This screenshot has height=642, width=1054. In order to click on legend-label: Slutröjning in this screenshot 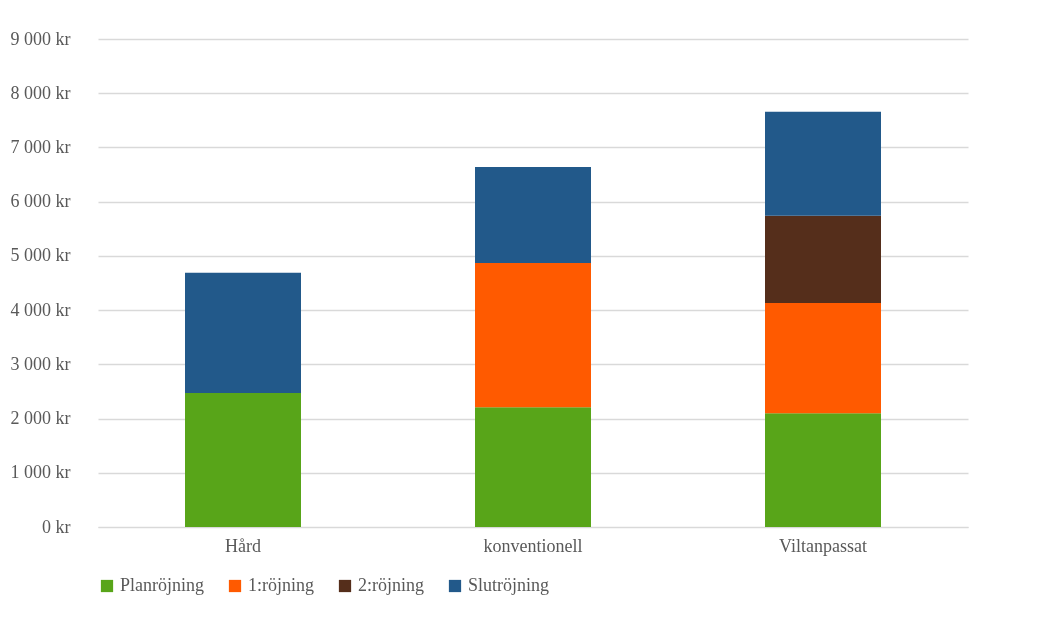, I will do `click(509, 585)`.